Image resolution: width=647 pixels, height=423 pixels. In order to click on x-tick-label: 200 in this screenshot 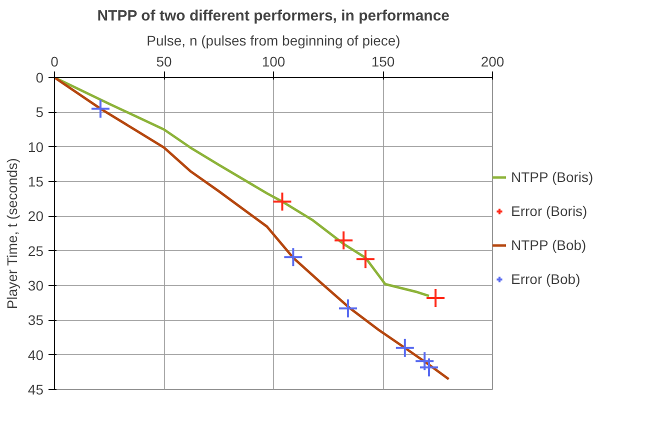, I will do `click(492, 62)`.